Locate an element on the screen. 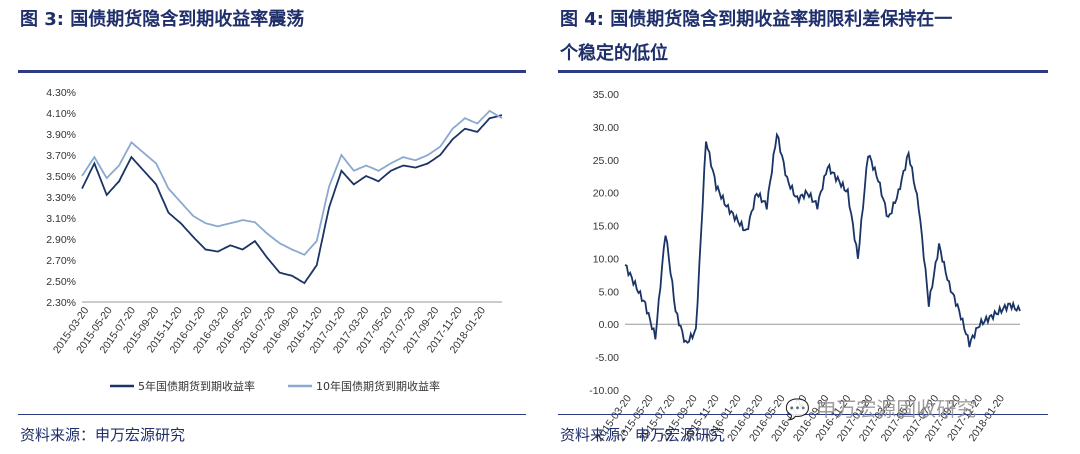 The height and width of the screenshot is (454, 1080). y-tick-label: 2.70% is located at coordinates (61, 261).